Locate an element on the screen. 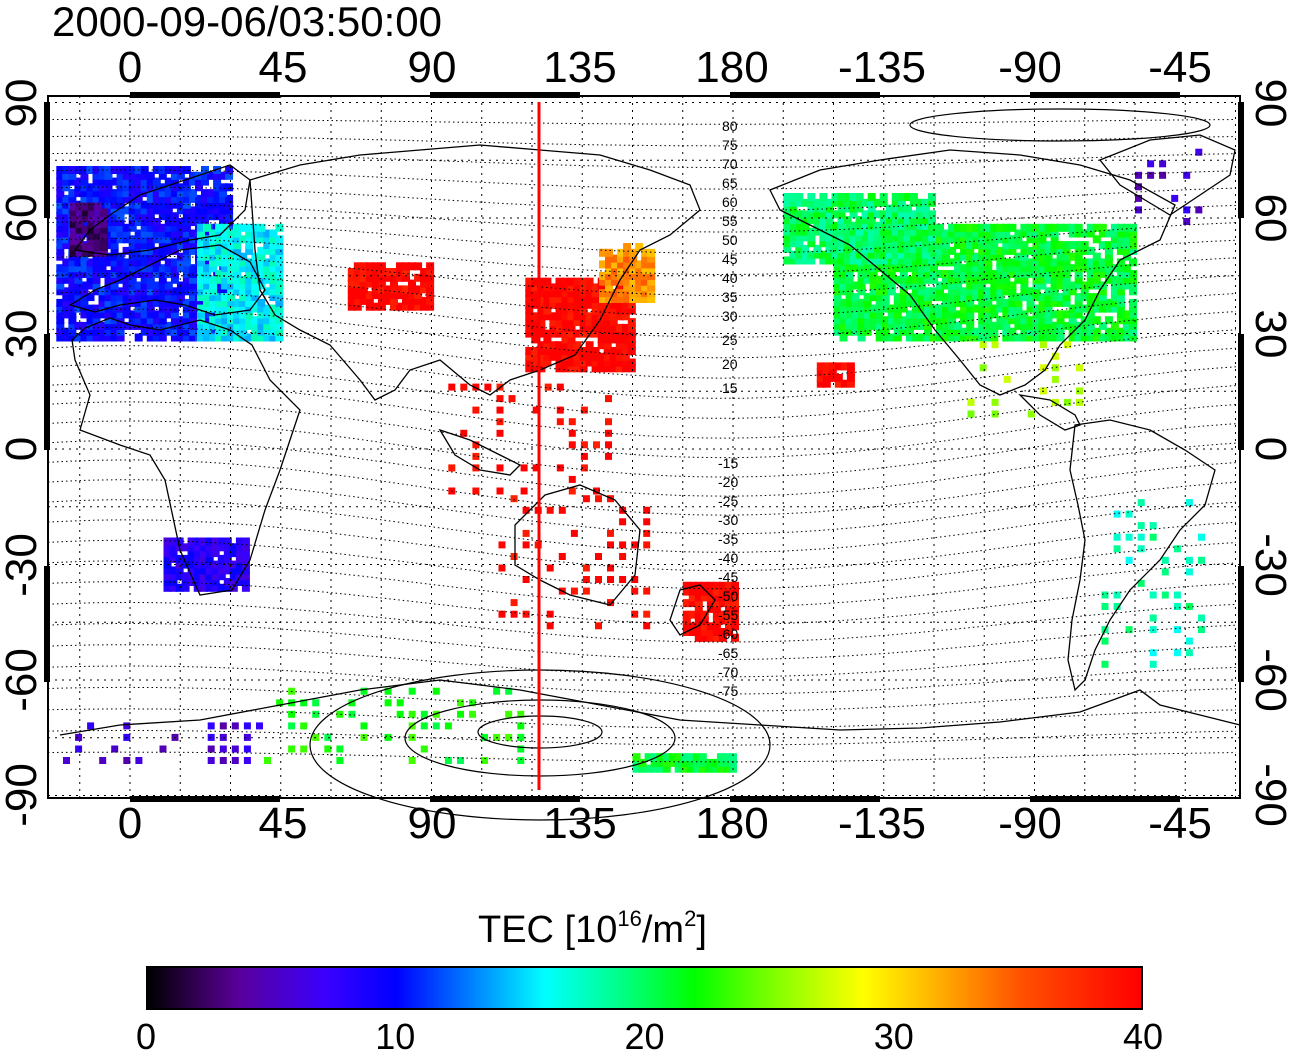 The height and width of the screenshot is (1057, 1292). mag-contour is located at coordinates (642, 295).